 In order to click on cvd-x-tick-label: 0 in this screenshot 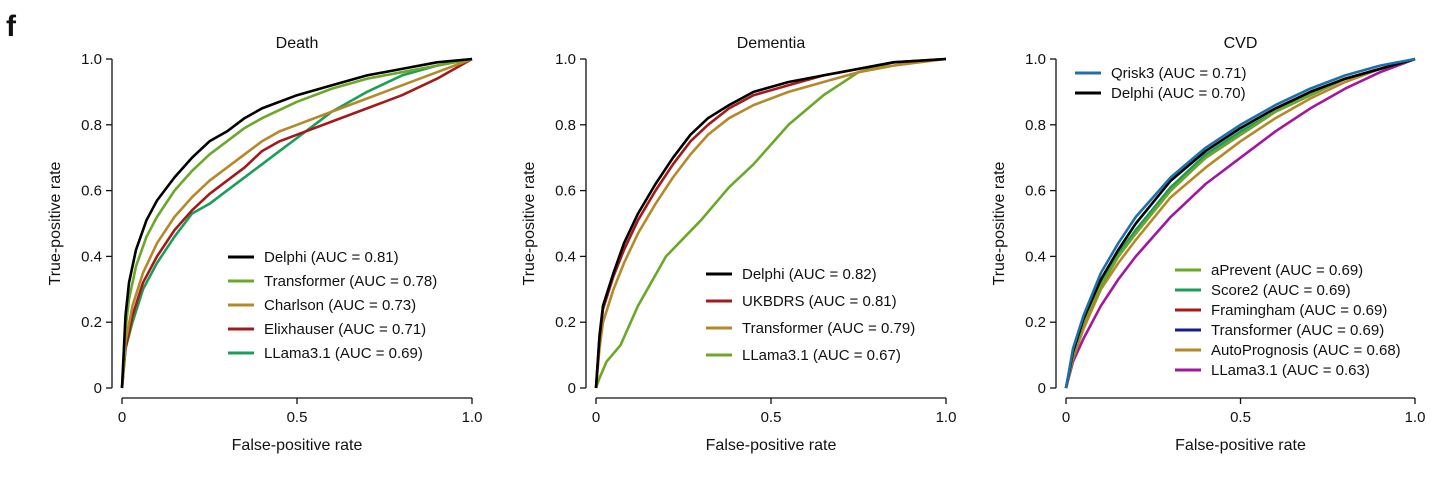, I will do `click(1066, 417)`.